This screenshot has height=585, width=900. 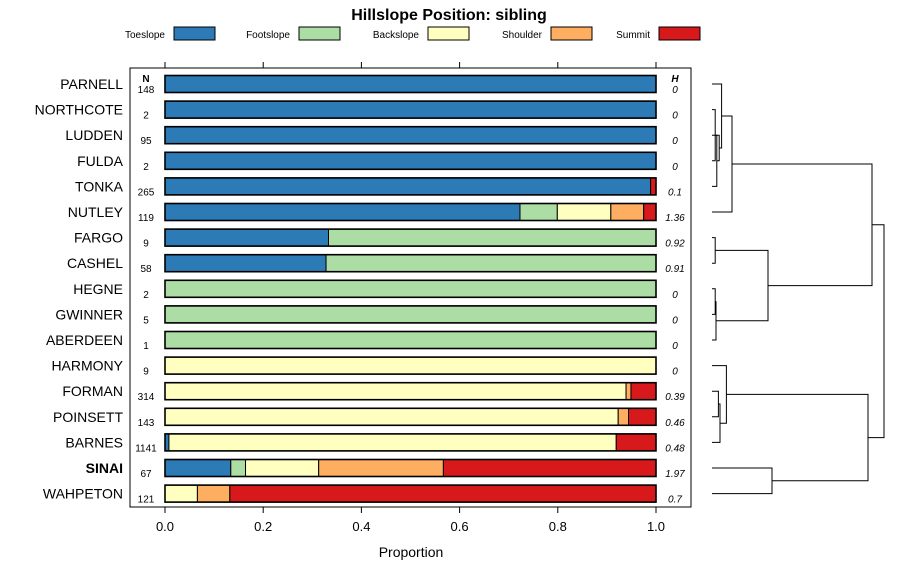 I want to click on n-value: 5, so click(x=146, y=320).